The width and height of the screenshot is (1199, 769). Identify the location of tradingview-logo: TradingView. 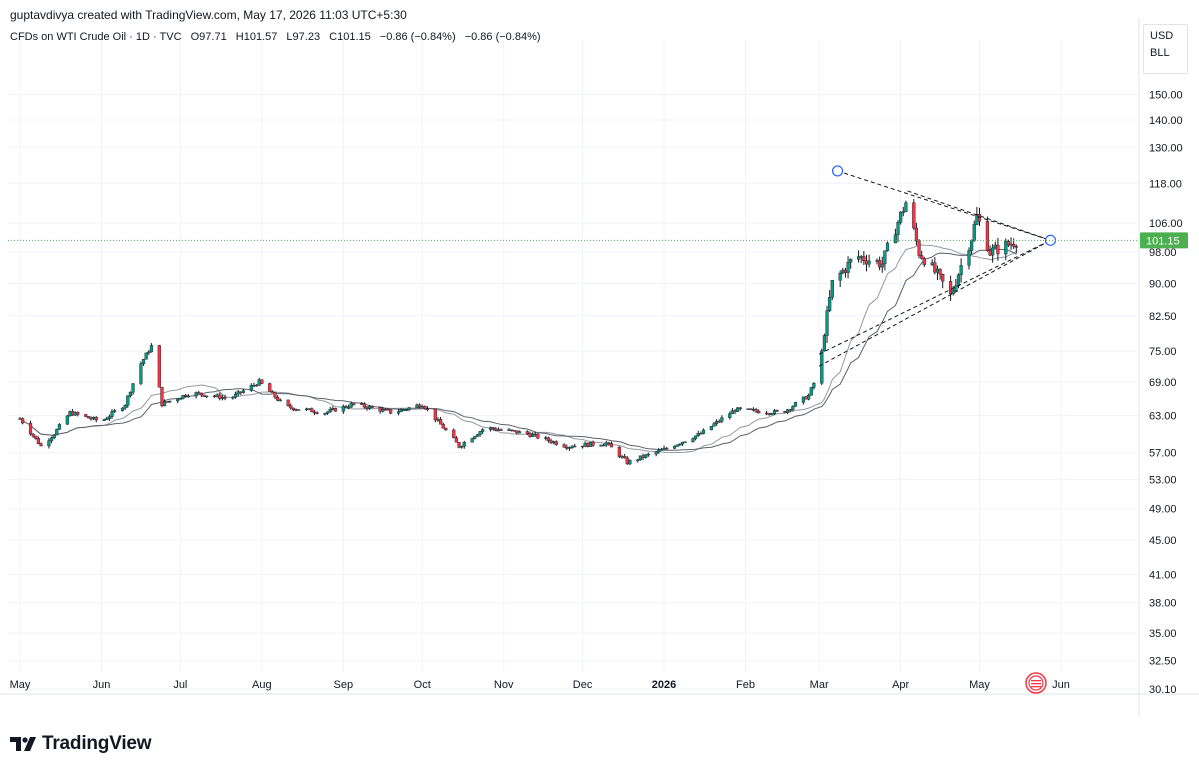
(81, 744).